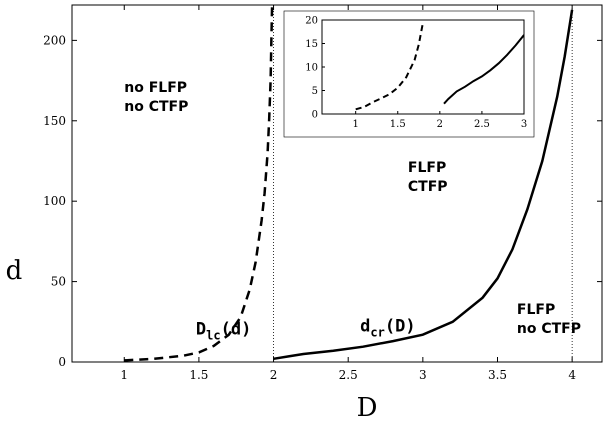 The height and width of the screenshot is (422, 611). Describe the element at coordinates (572, 375) in the screenshot. I see `x-tick-label: 4` at that location.